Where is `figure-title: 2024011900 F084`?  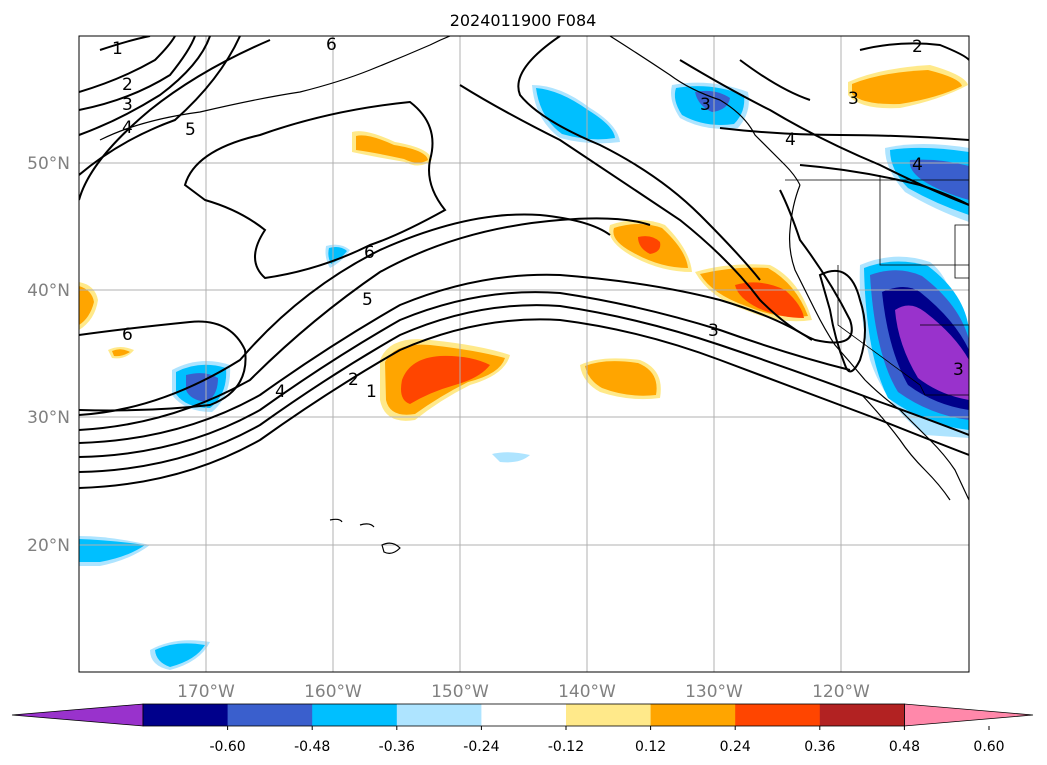
figure-title: 2024011900 F084 is located at coordinates (523, 20).